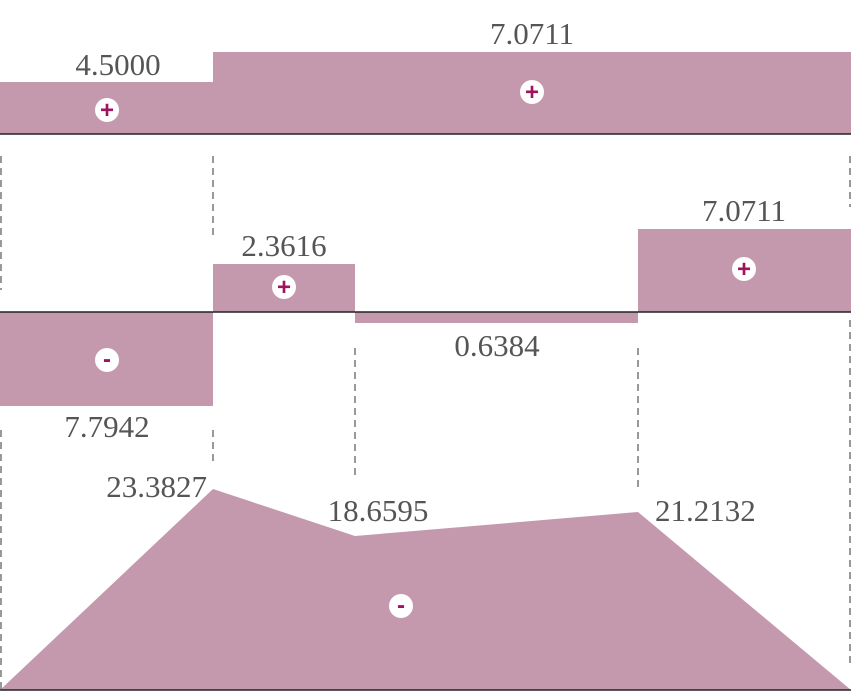 The image size is (852, 691). Describe the element at coordinates (117, 64) in the screenshot. I see `p1-seg1-value: 4.5000` at that location.